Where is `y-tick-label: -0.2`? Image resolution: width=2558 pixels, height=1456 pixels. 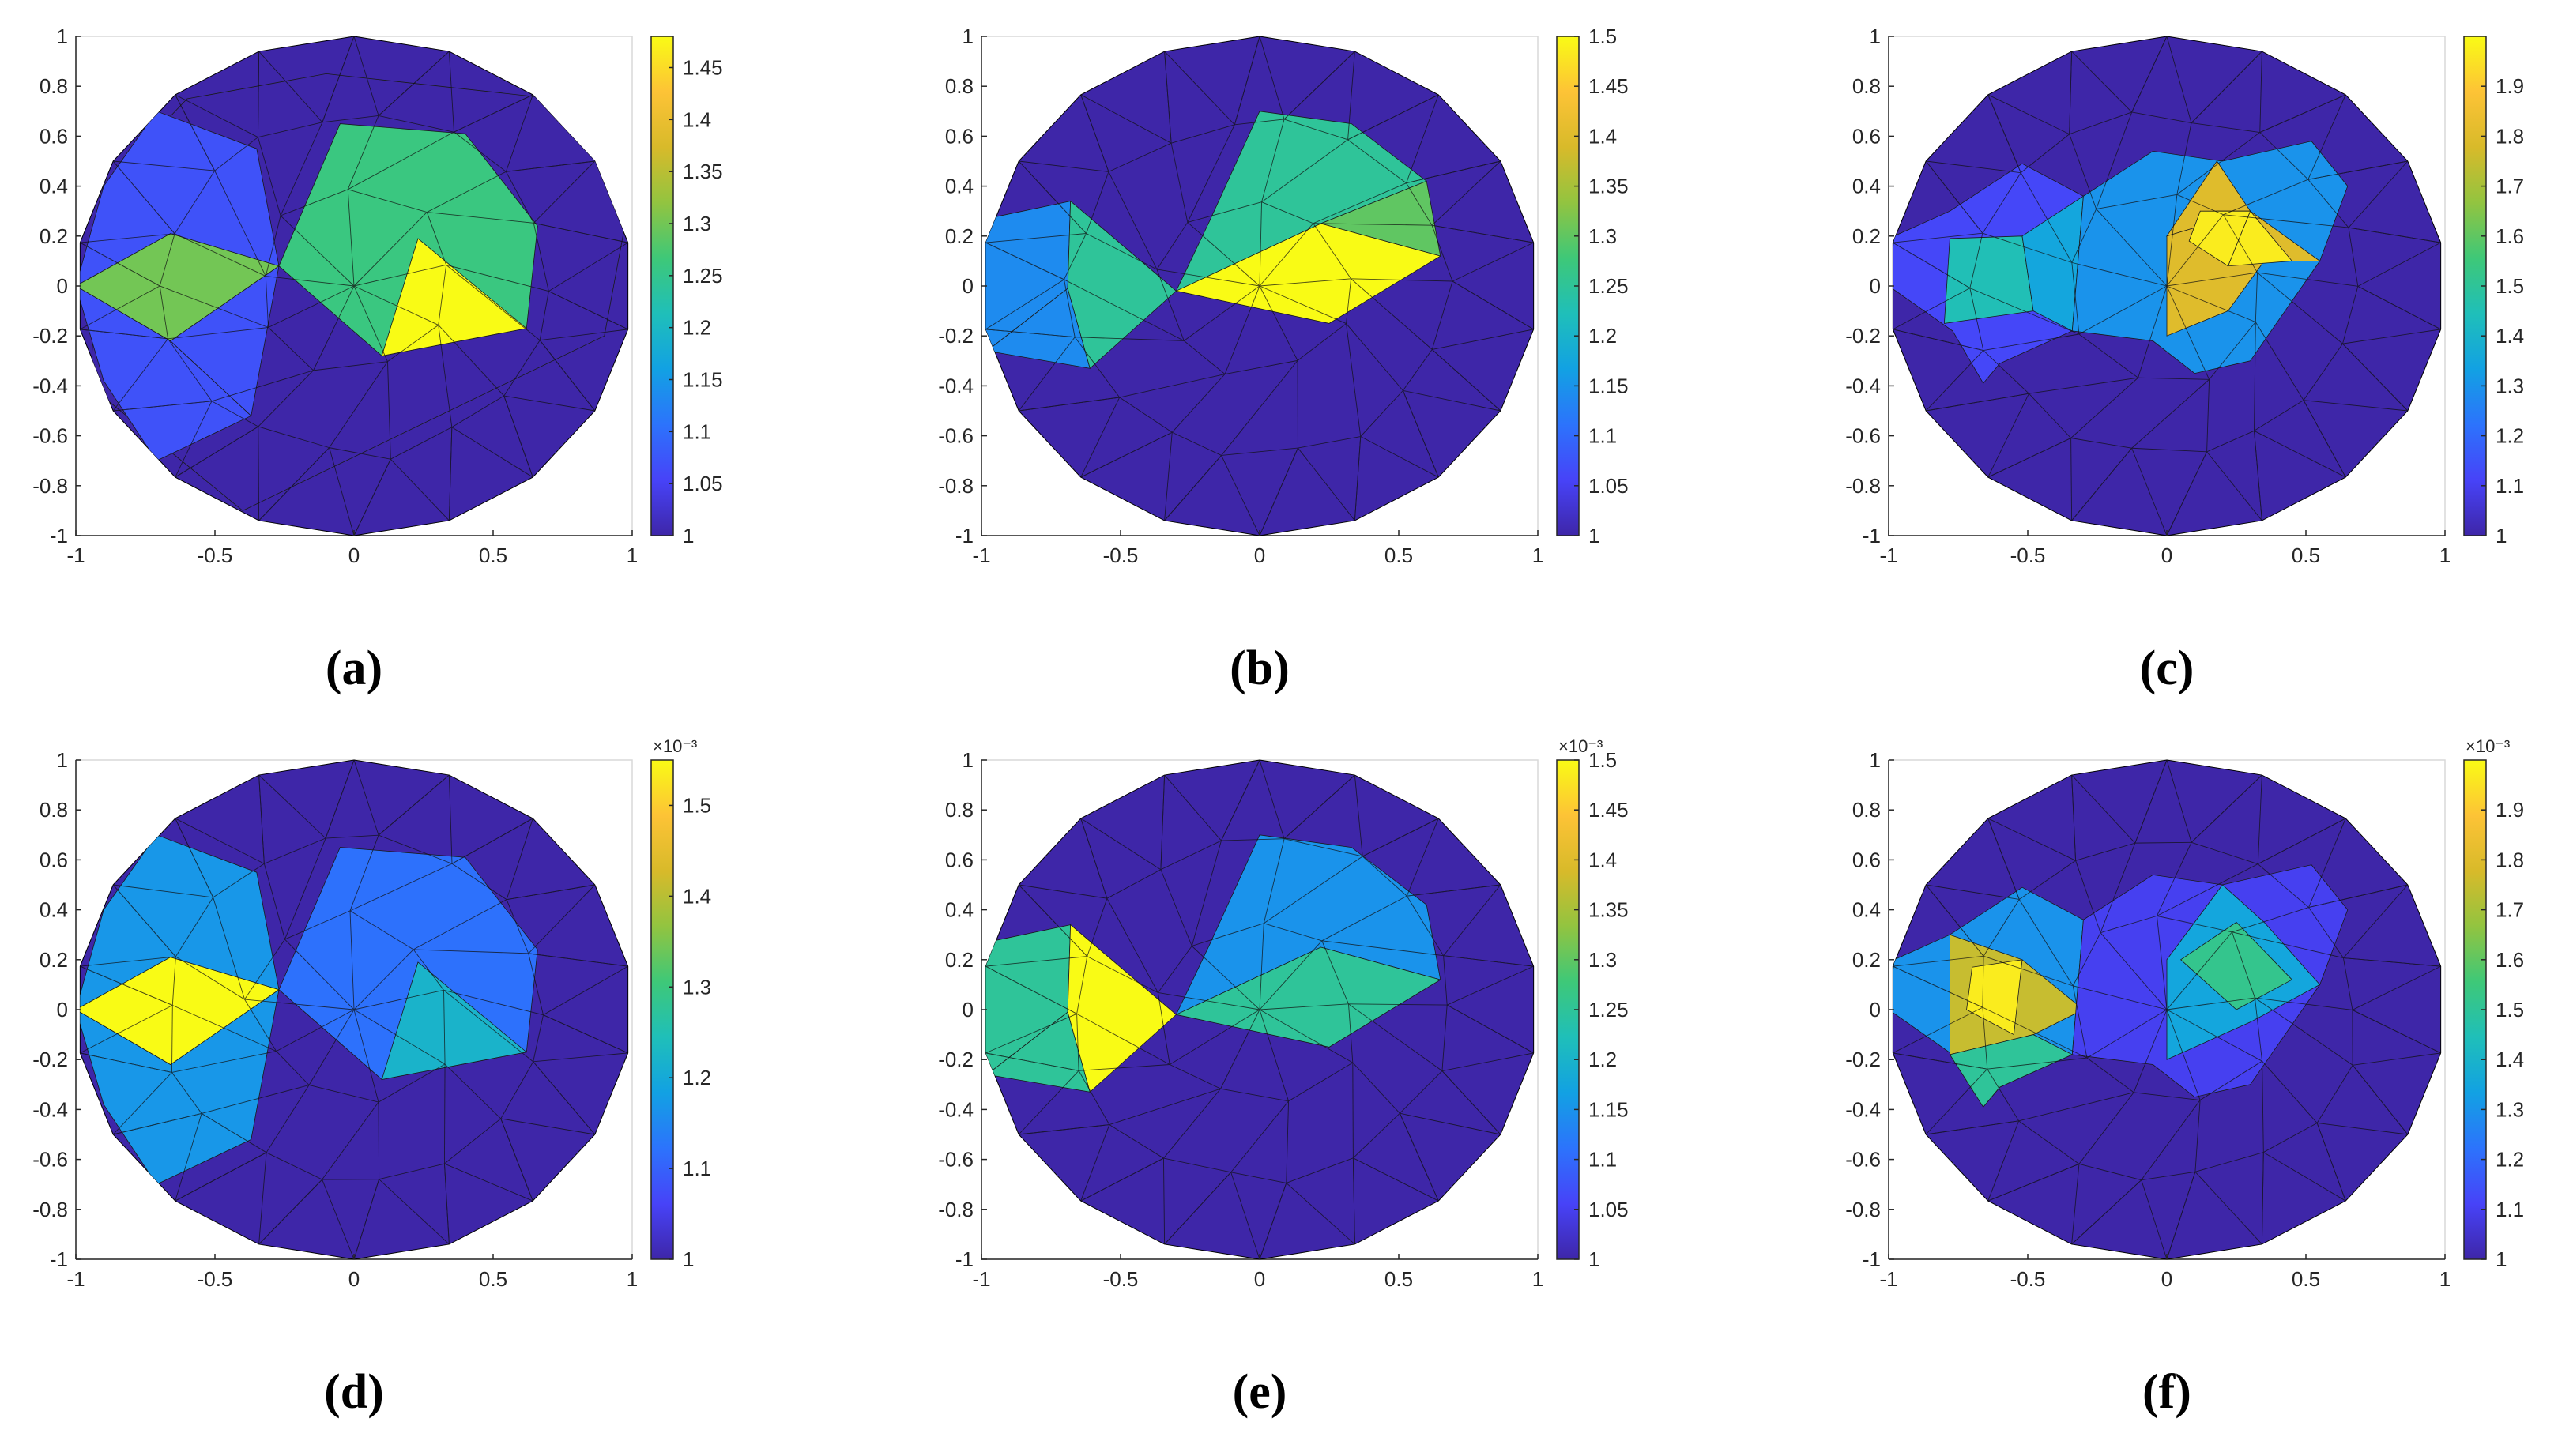
y-tick-label: -0.2 is located at coordinates (956, 1059).